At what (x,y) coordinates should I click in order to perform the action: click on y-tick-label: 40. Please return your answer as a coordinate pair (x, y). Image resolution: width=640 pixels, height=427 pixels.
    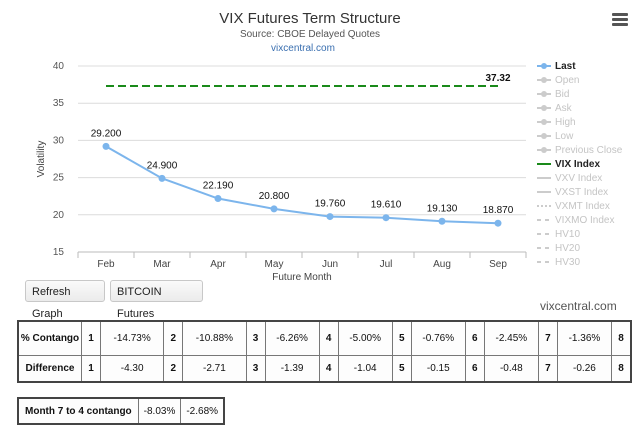
    Looking at the image, I should click on (59, 66).